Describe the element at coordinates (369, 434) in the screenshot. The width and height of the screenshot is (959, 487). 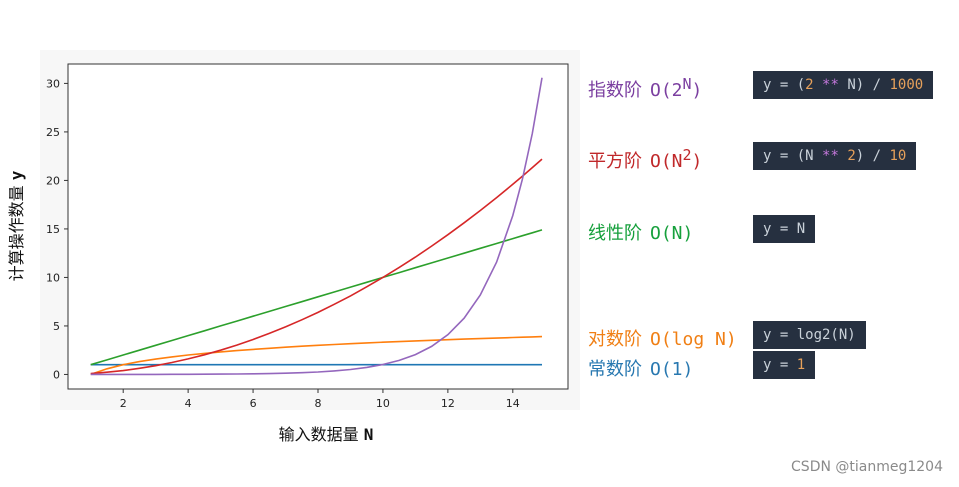
I see `x-axis-title-var: N` at that location.